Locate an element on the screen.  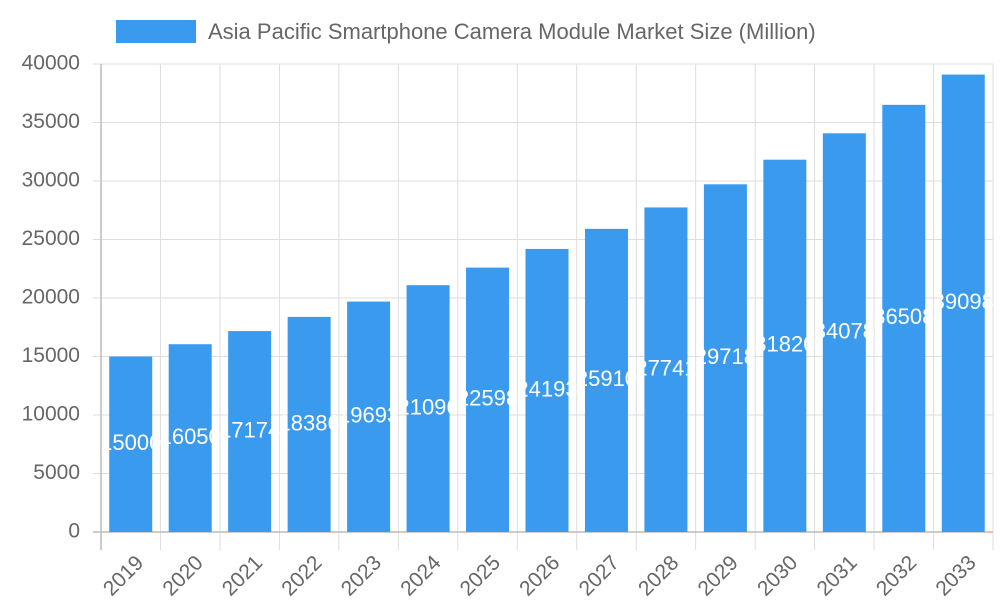
x-tick-label: 2026 is located at coordinates (539, 575).